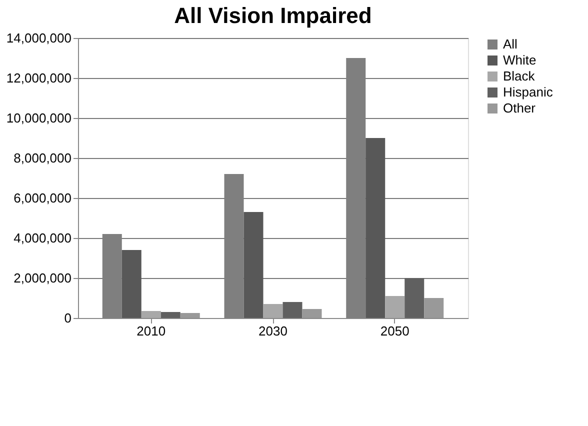 The width and height of the screenshot is (588, 426). I want to click on legend-label: Other, so click(519, 108).